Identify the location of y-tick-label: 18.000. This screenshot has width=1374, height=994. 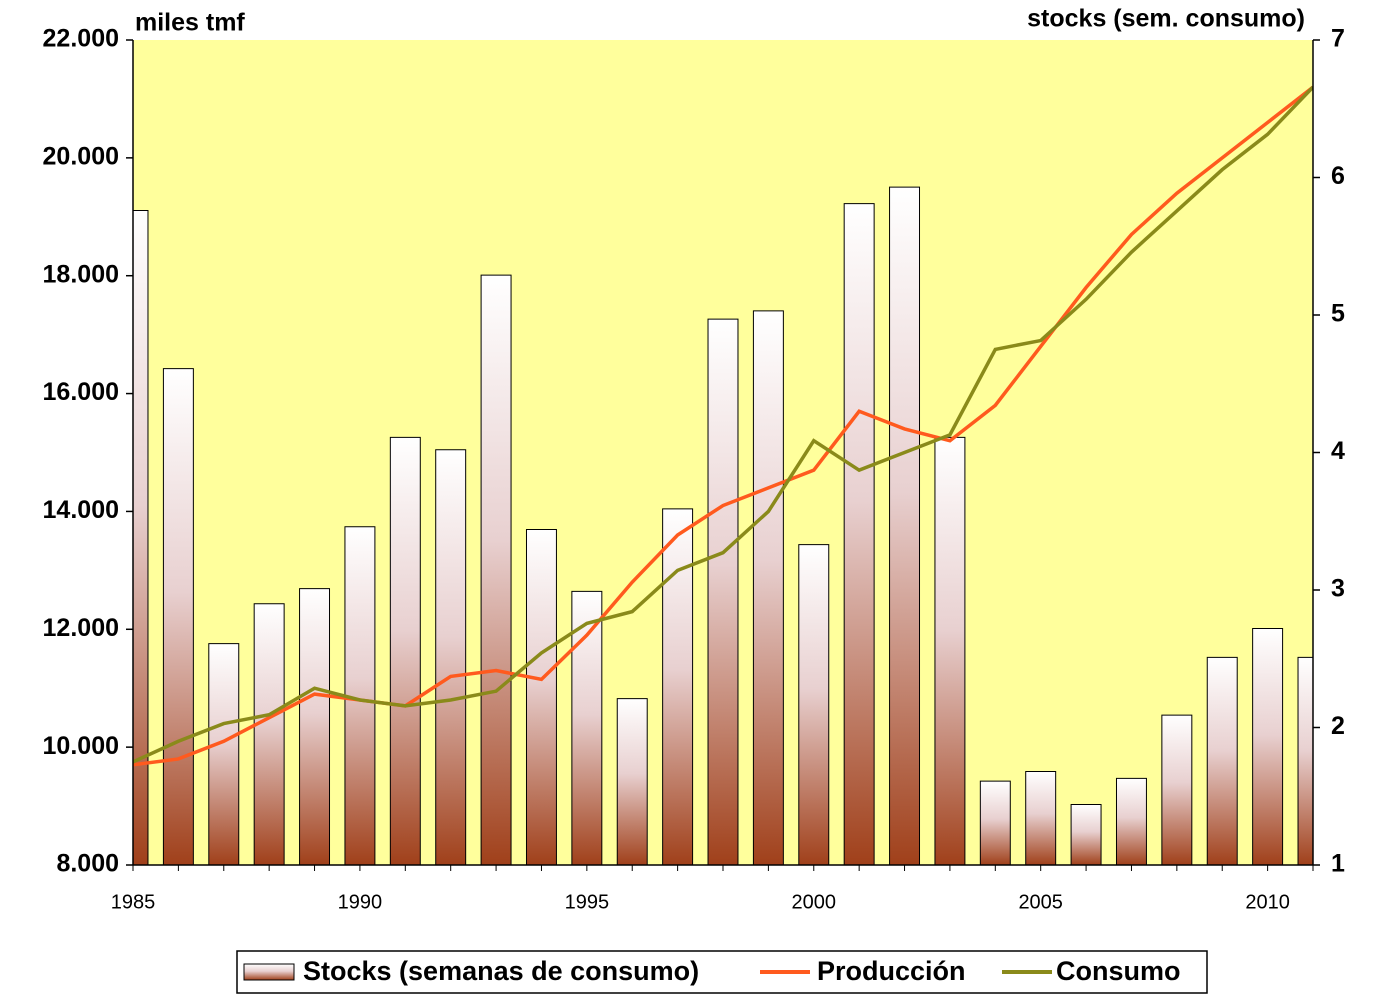
(81, 274).